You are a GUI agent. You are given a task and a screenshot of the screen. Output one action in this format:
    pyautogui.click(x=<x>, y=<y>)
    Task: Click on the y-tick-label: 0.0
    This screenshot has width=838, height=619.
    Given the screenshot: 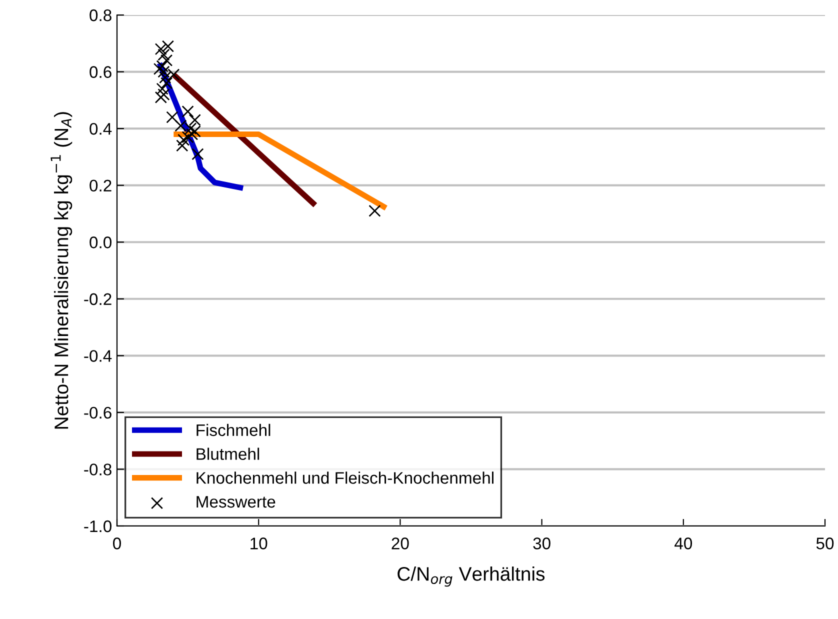 What is the action you would take?
    pyautogui.click(x=101, y=242)
    